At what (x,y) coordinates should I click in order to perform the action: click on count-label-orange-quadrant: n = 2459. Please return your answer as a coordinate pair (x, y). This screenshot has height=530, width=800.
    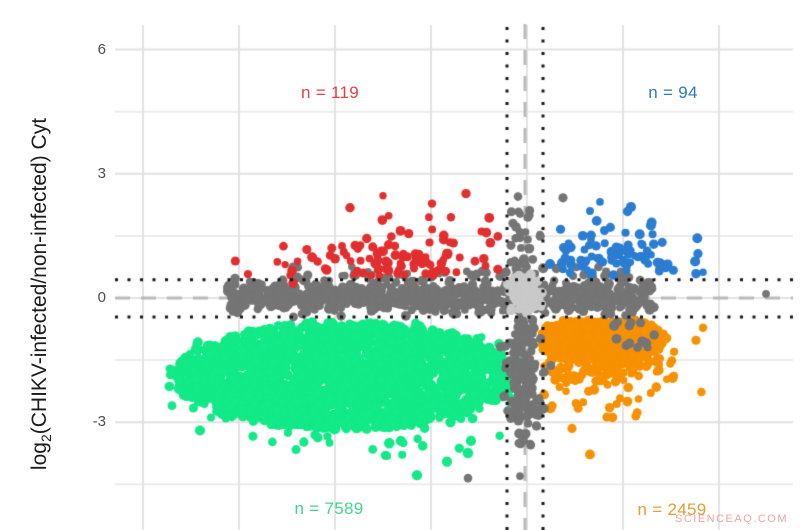
    Looking at the image, I should click on (672, 509).